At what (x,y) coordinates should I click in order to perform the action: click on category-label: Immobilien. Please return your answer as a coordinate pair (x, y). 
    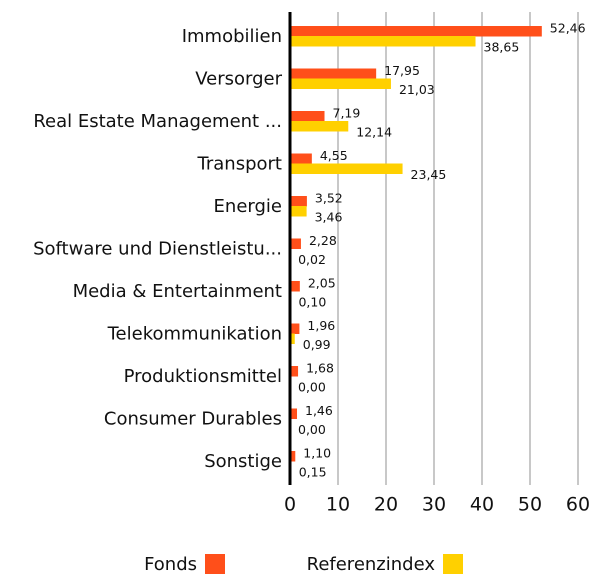
    Looking at the image, I should click on (232, 36).